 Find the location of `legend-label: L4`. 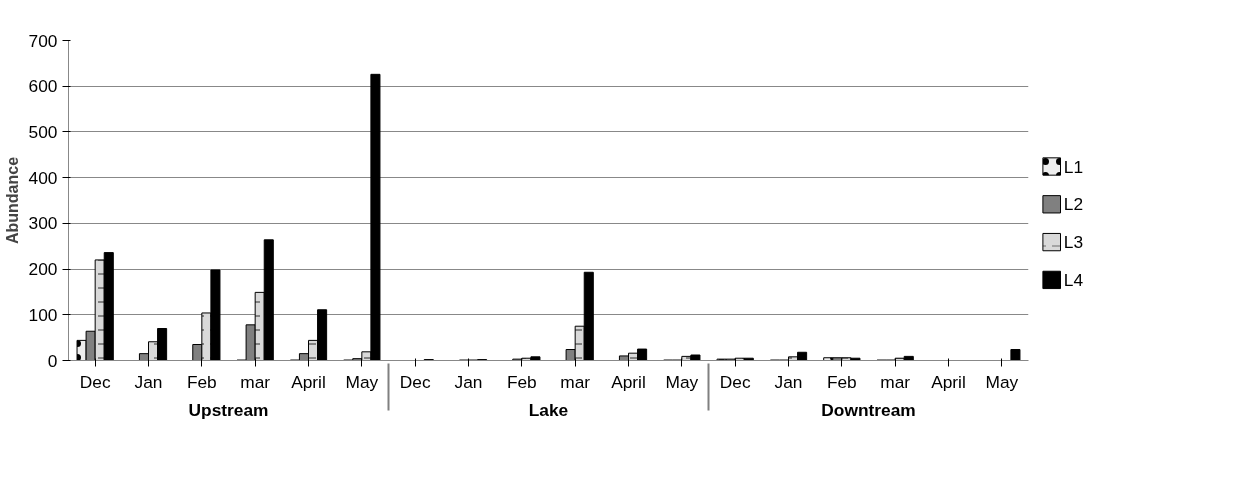

legend-label: L4 is located at coordinates (1073, 279).